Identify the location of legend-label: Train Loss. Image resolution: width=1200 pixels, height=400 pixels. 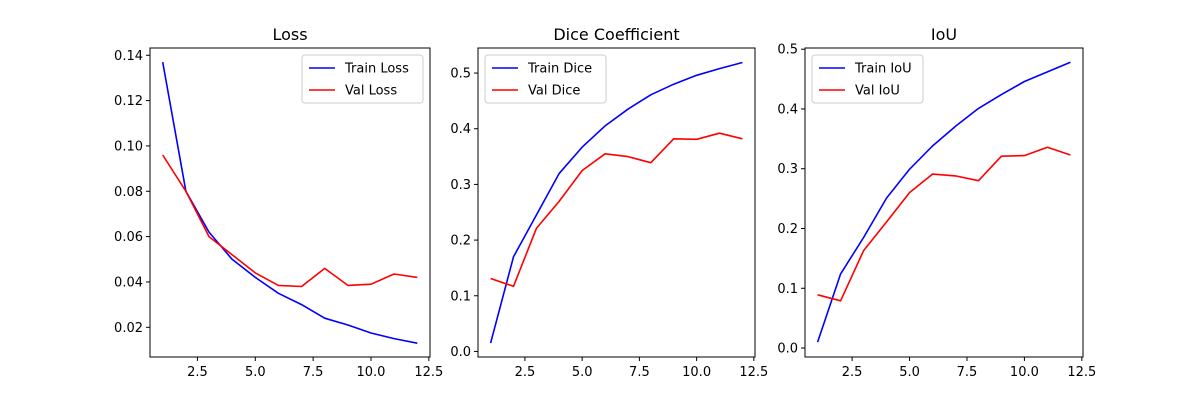
(376, 69).